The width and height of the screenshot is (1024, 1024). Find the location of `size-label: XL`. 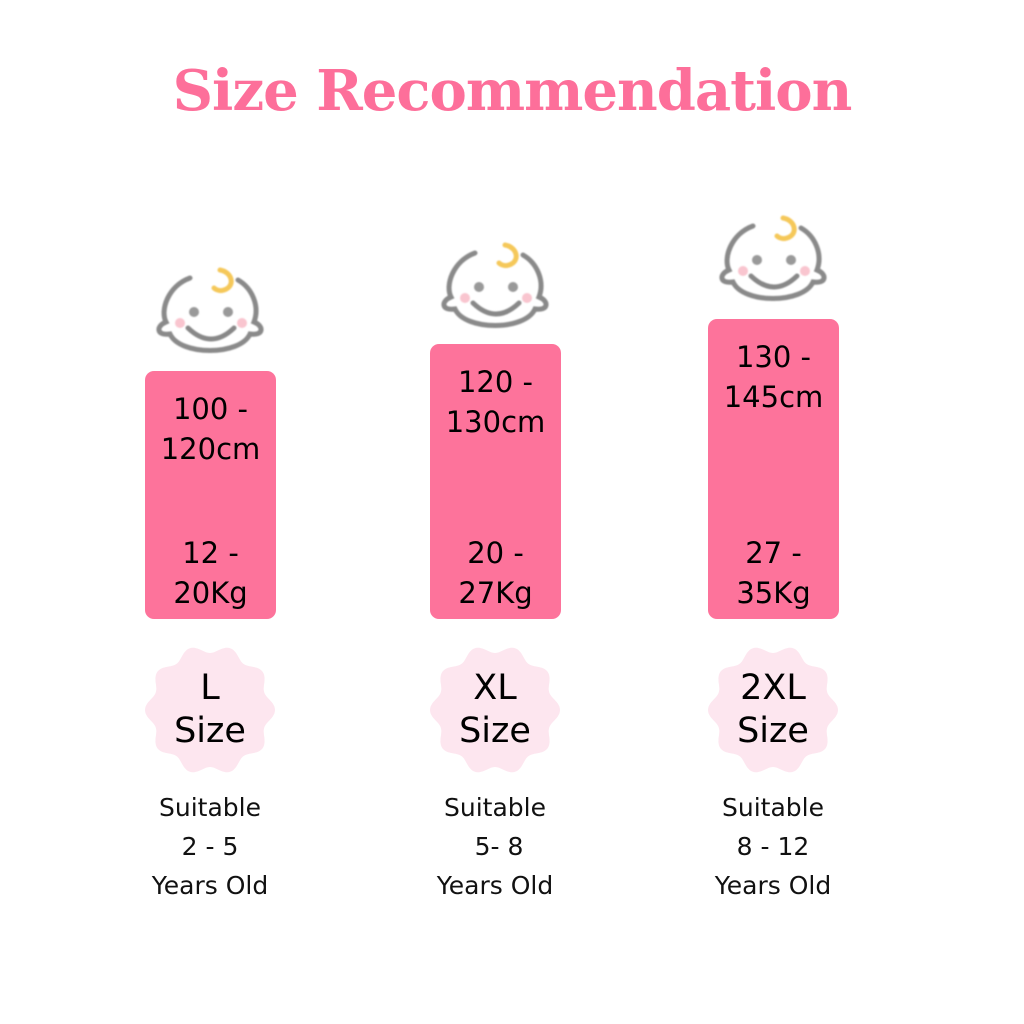

size-label: XL is located at coordinates (495, 688).